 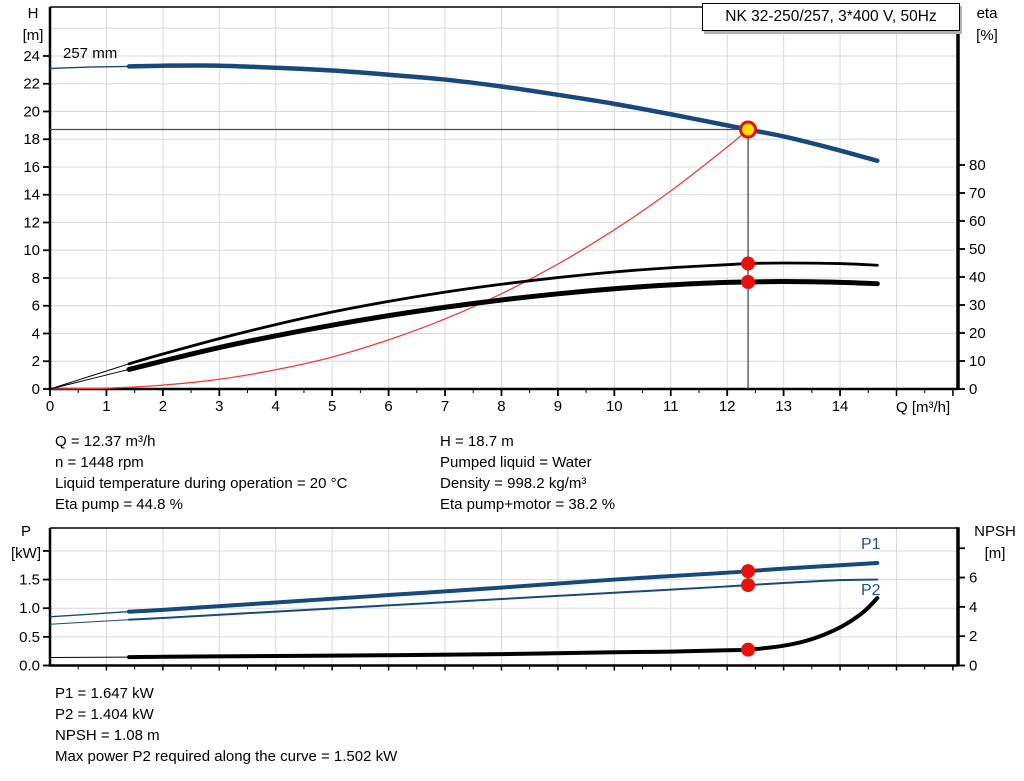 What do you see at coordinates (783, 406) in the screenshot?
I see `svg-text: 13` at bounding box center [783, 406].